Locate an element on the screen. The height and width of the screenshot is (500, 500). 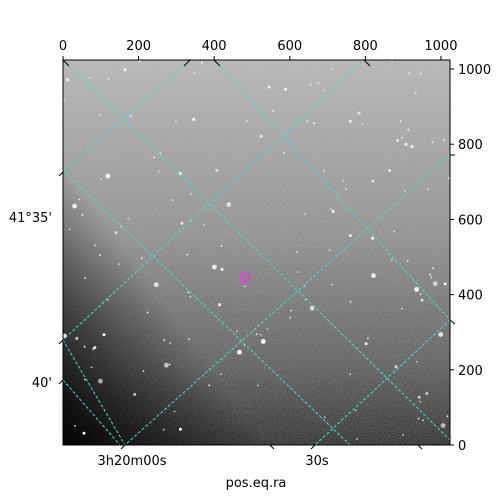
x-tick-label: 400 is located at coordinates (214, 46).